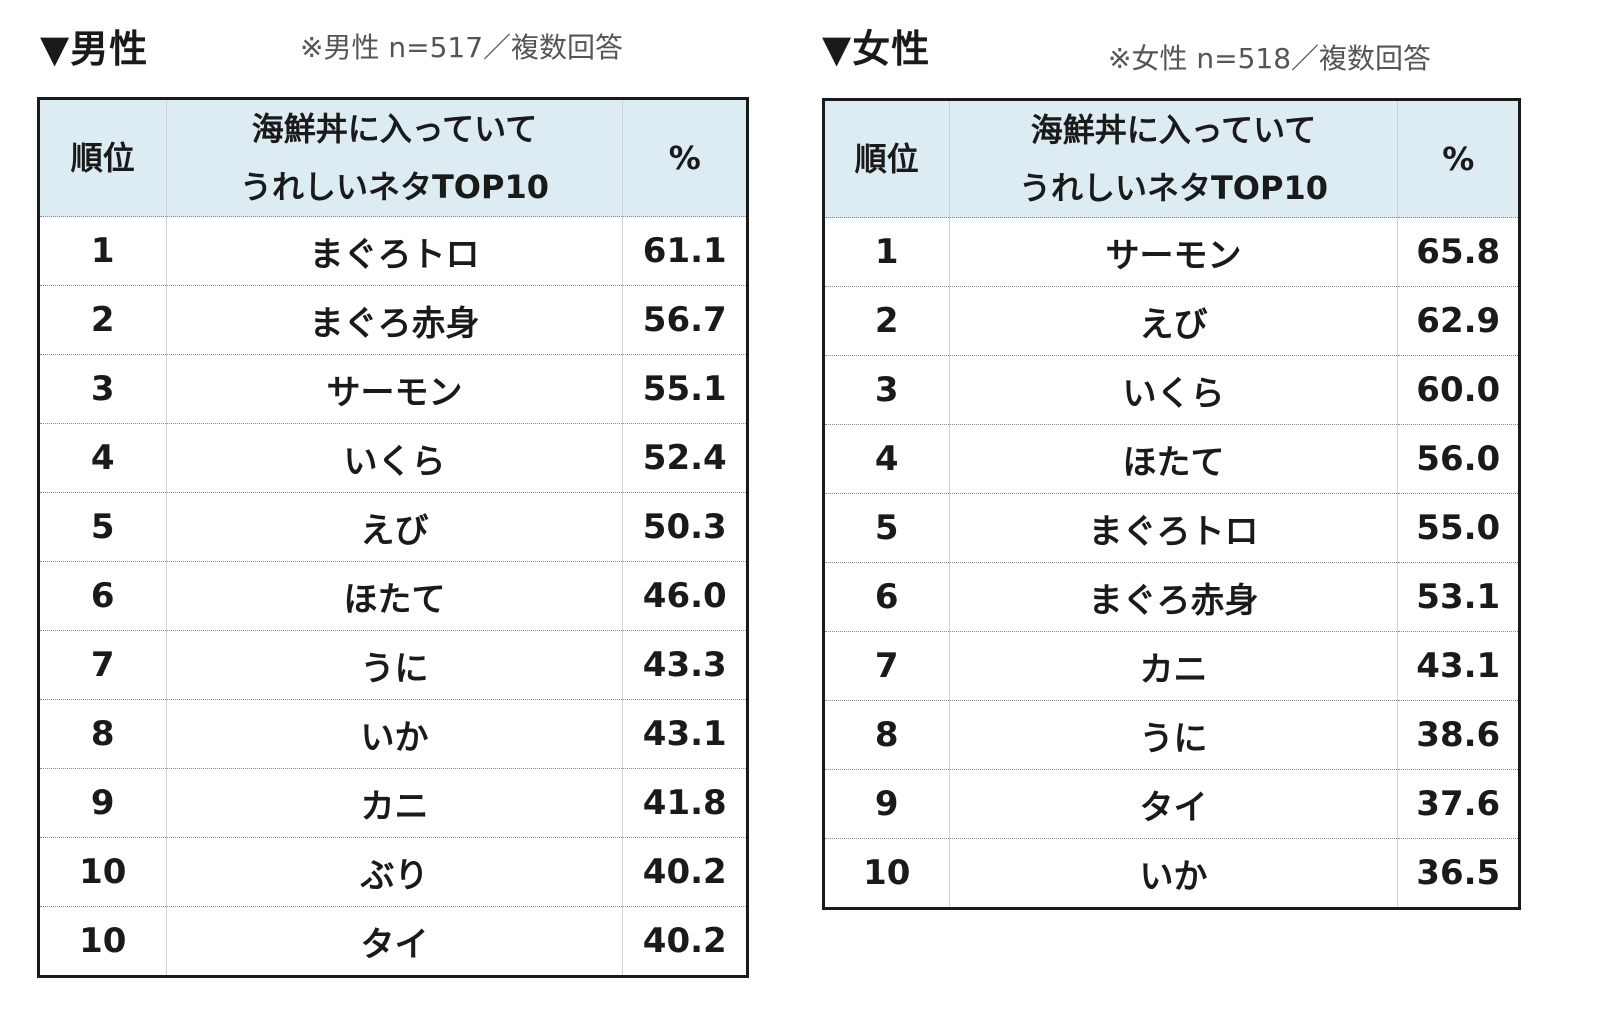 The height and width of the screenshot is (1016, 1614). I want to click on table-row: 10 ぶり 40.2, so click(393, 872).